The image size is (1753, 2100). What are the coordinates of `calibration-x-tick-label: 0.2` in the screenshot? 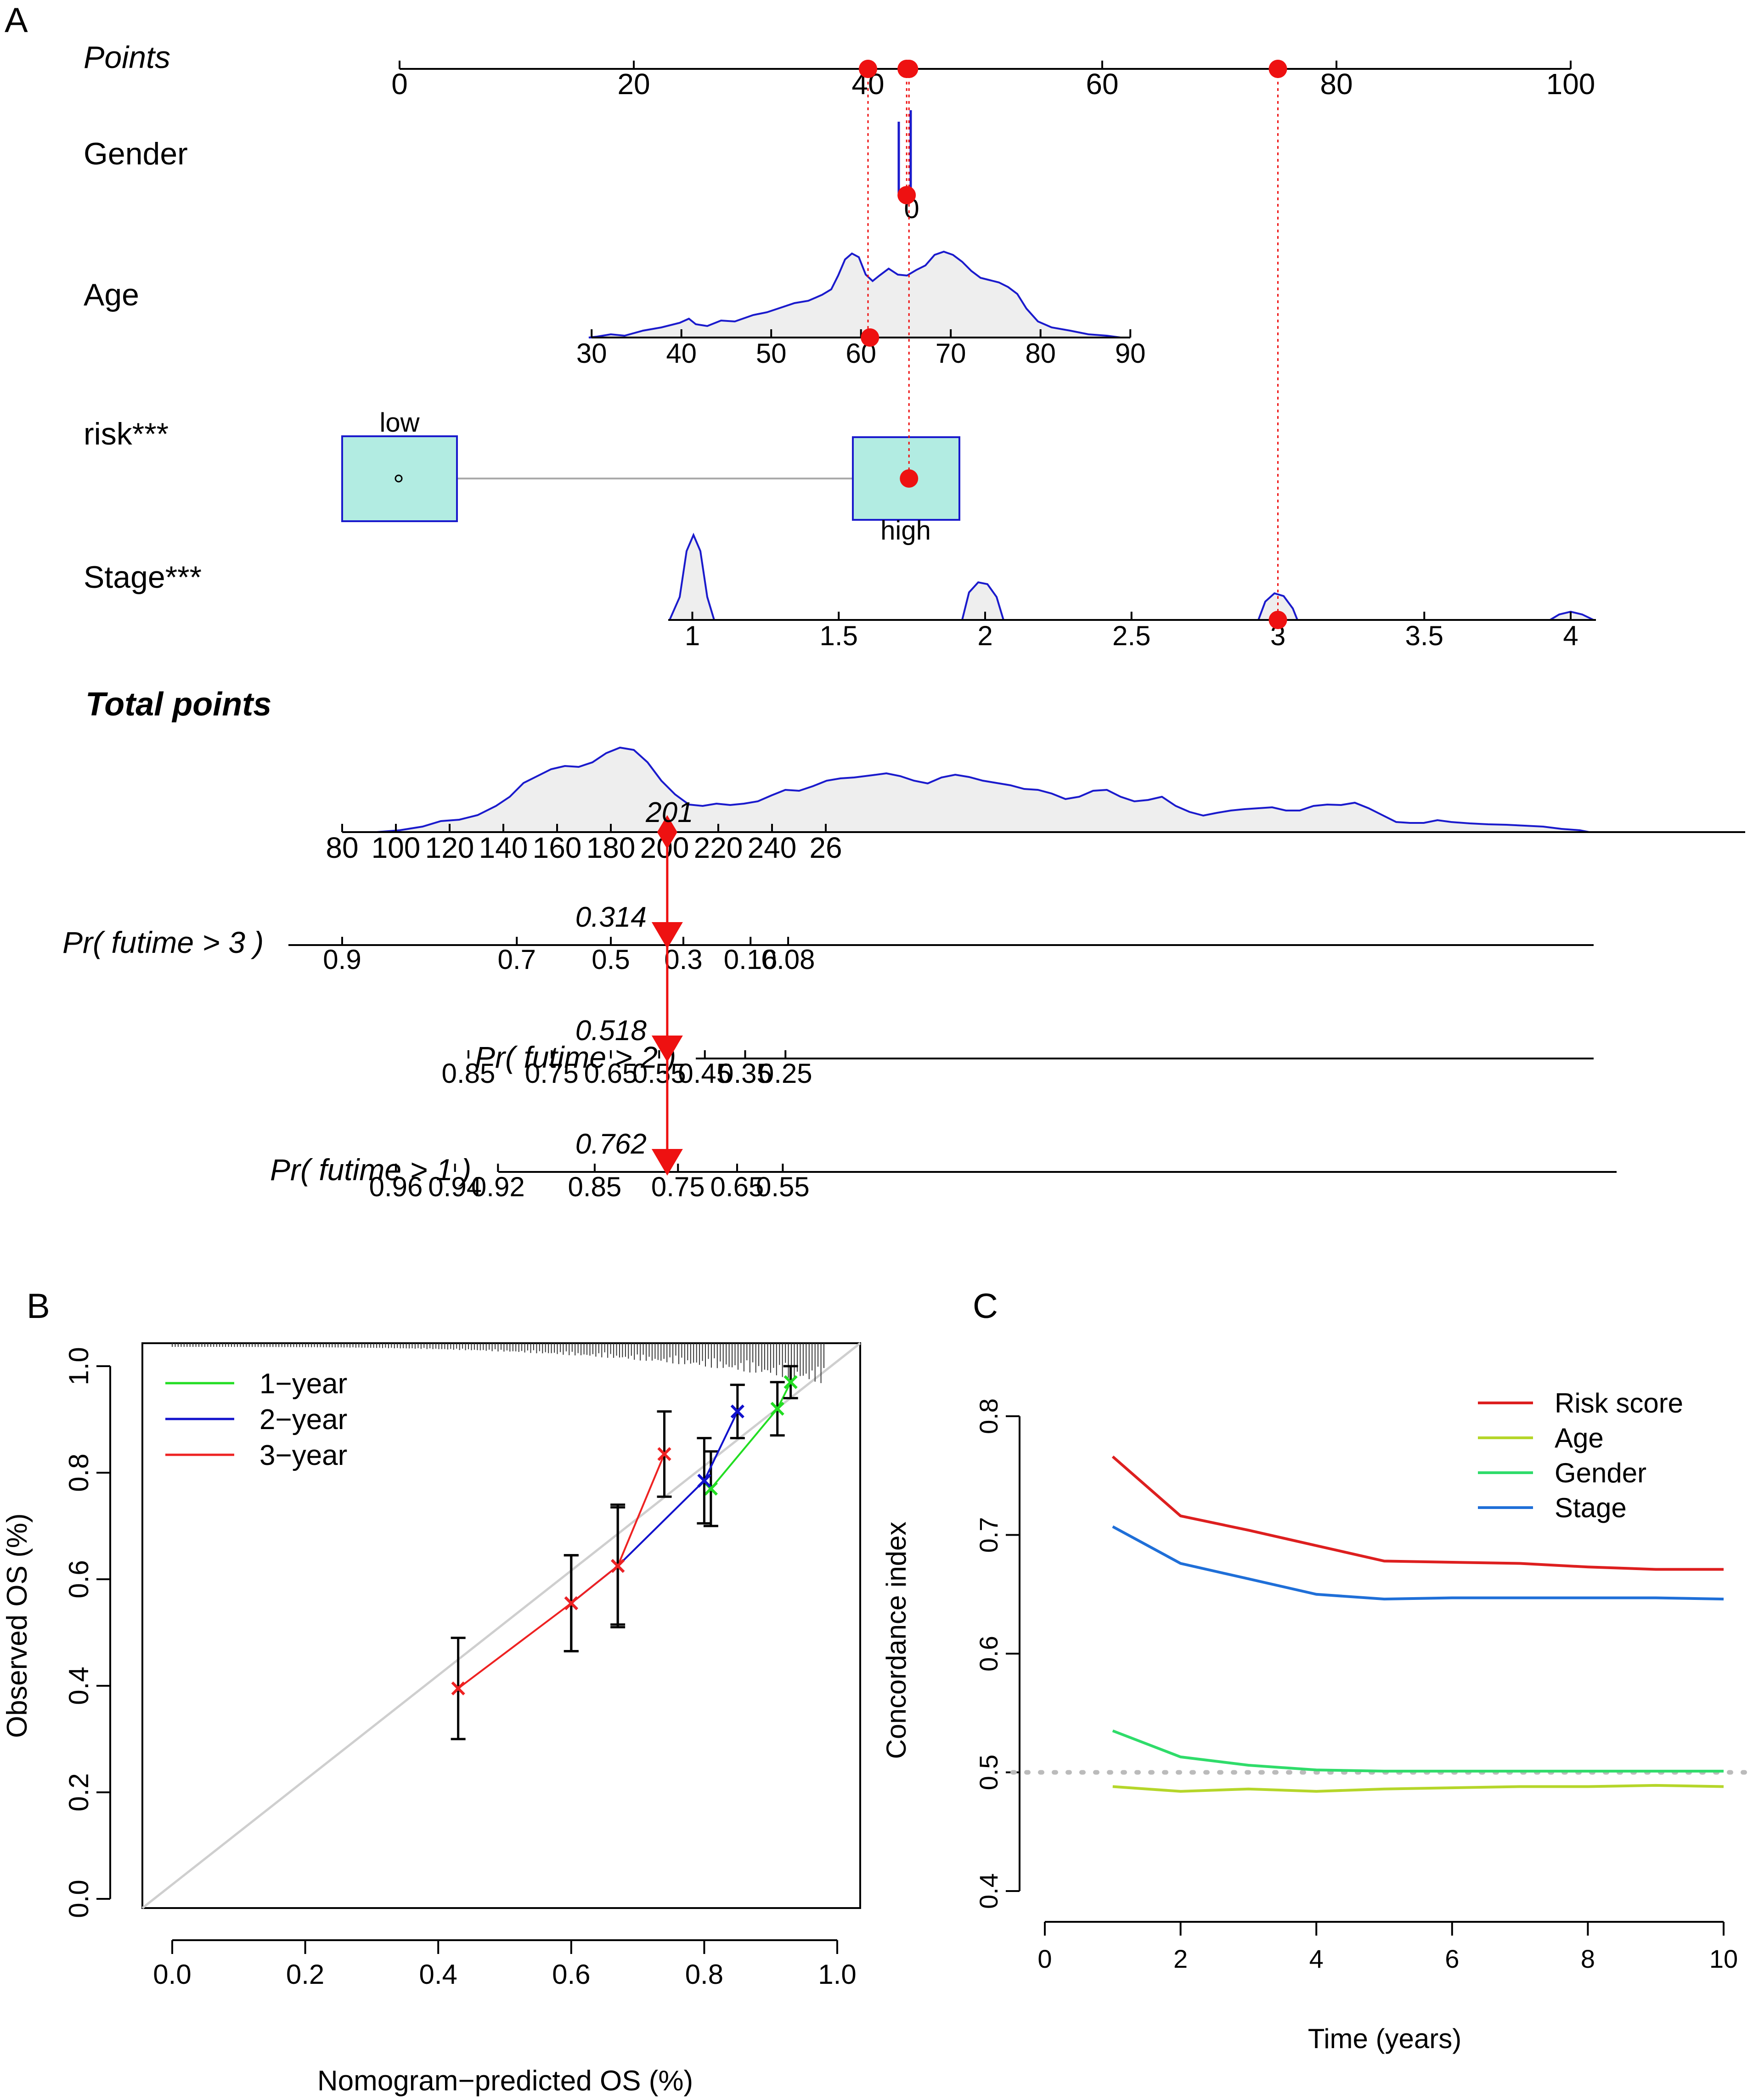 It's located at (305, 1974).